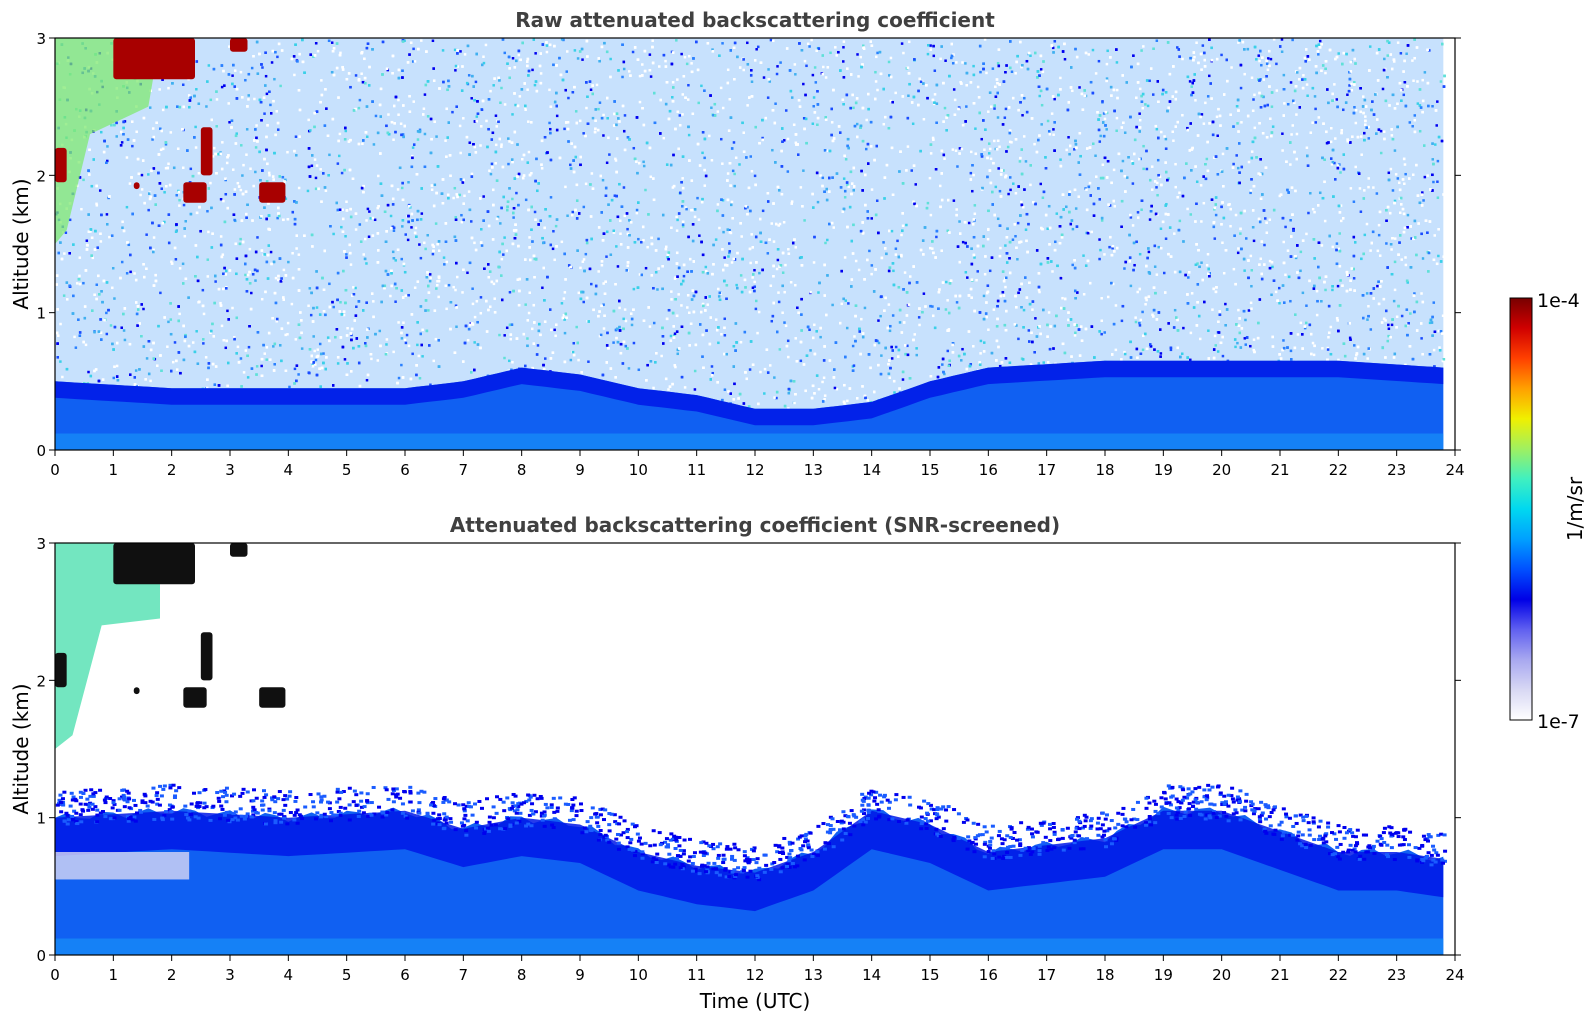 The height and width of the screenshot is (1020, 1595). I want to click on bottom-x-tick-label: 12, so click(754, 975).